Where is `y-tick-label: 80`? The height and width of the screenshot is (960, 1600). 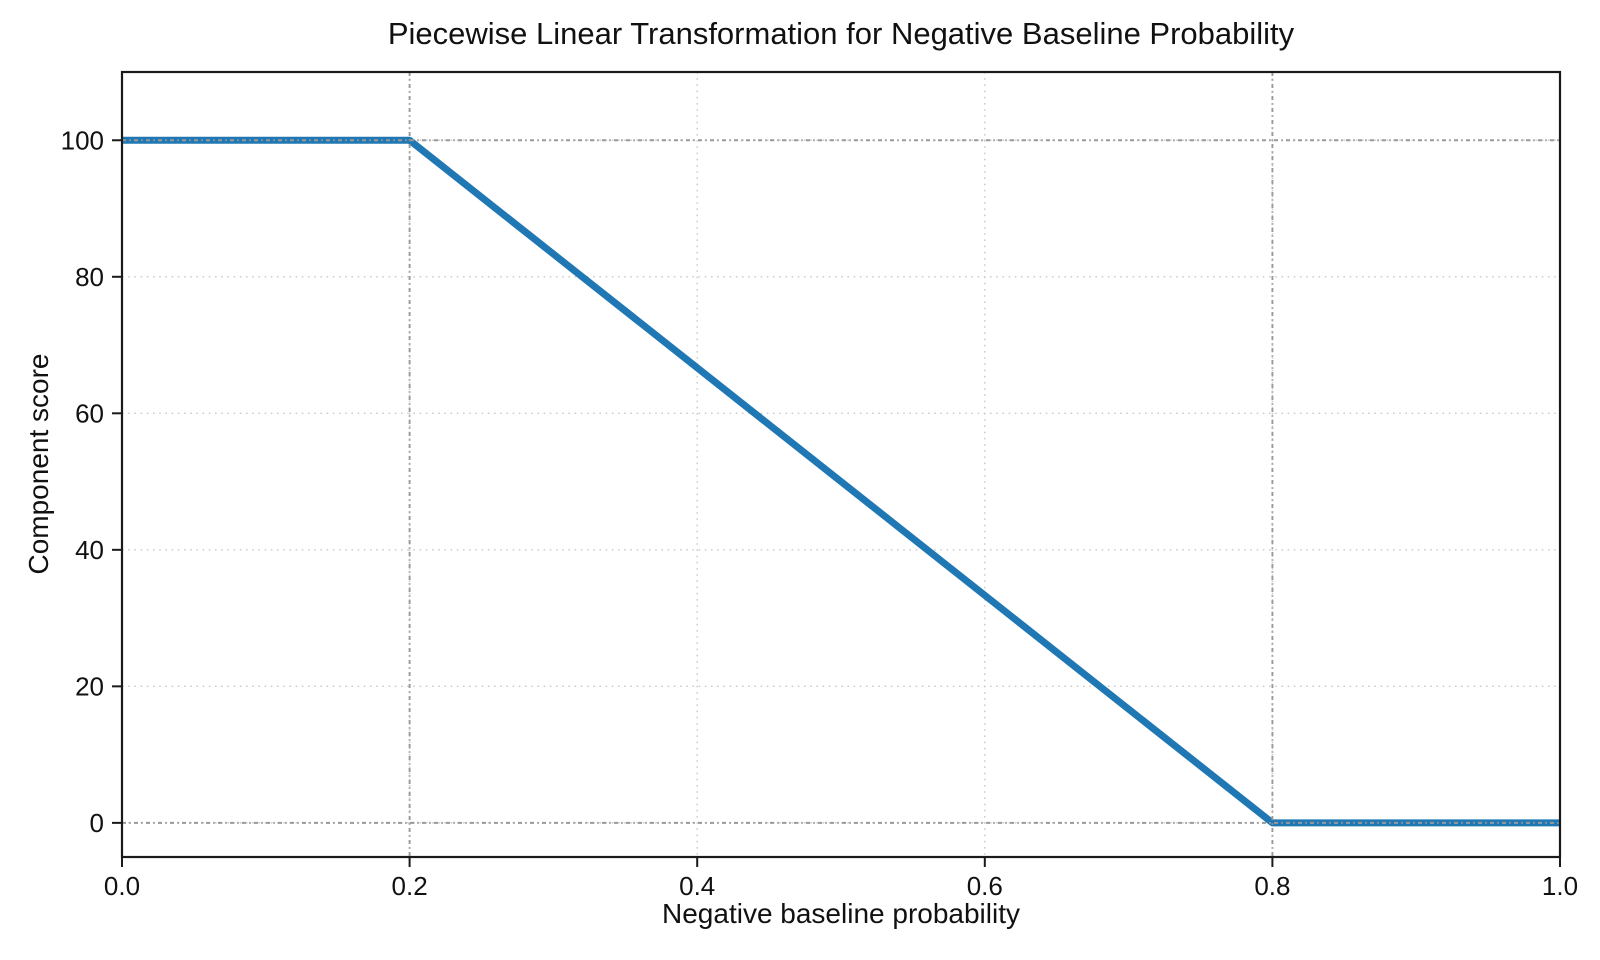 y-tick-label: 80 is located at coordinates (89, 277).